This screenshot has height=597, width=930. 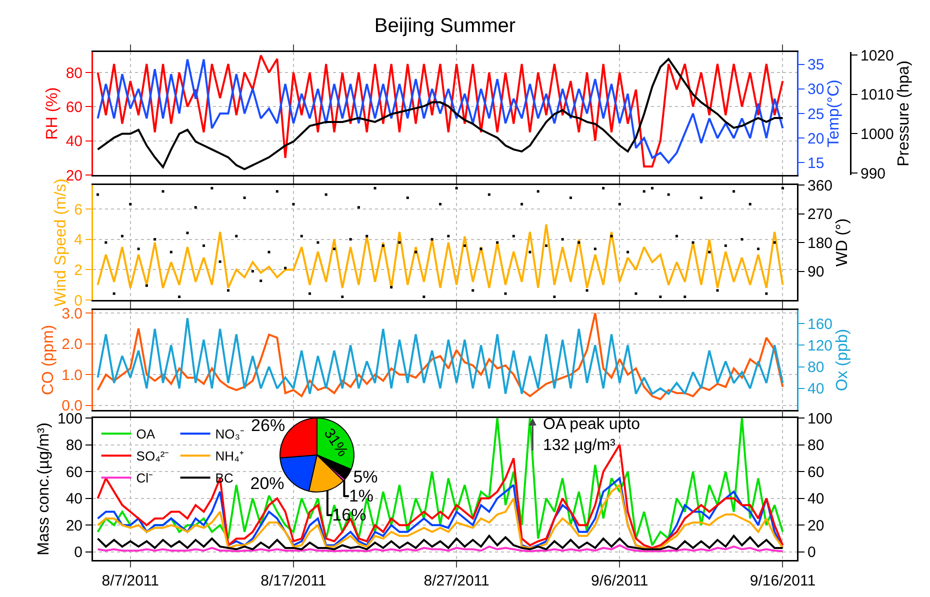 I want to click on legend-label: SO₄²⁻, so click(x=152, y=456).